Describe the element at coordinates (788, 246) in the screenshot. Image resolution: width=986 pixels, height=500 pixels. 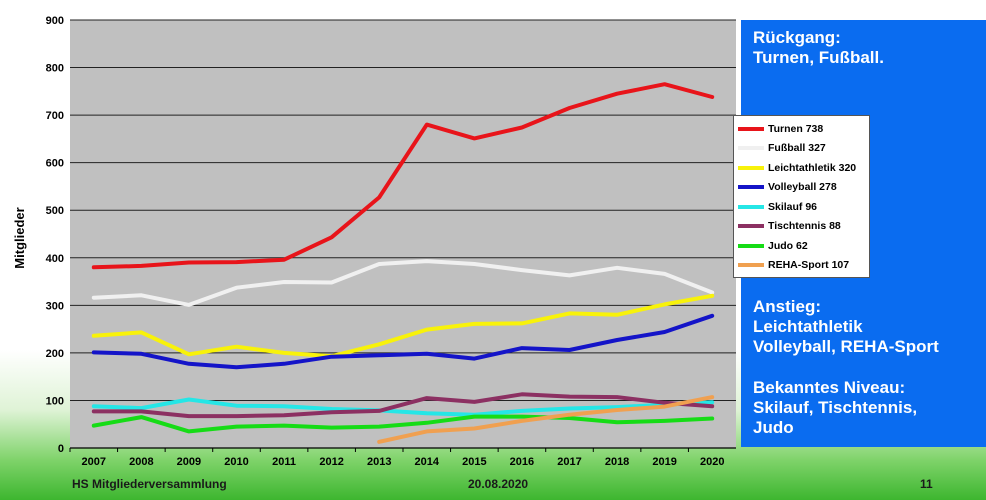
I see `legend-label: Judo 62` at that location.